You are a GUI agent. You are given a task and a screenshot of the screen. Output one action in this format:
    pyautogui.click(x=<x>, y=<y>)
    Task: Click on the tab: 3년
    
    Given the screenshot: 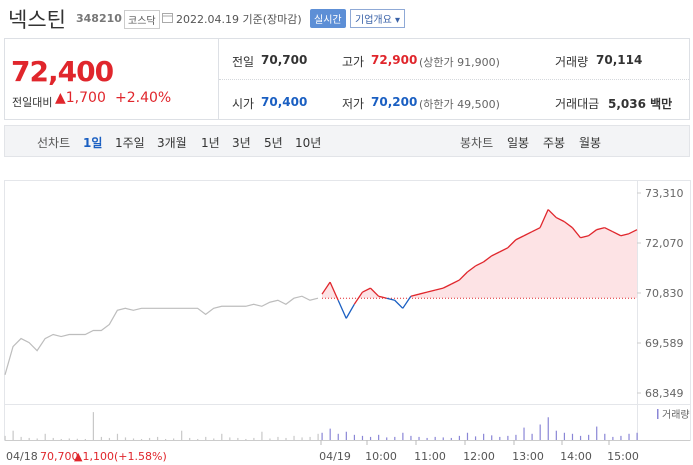 What is the action you would take?
    pyautogui.click(x=241, y=143)
    